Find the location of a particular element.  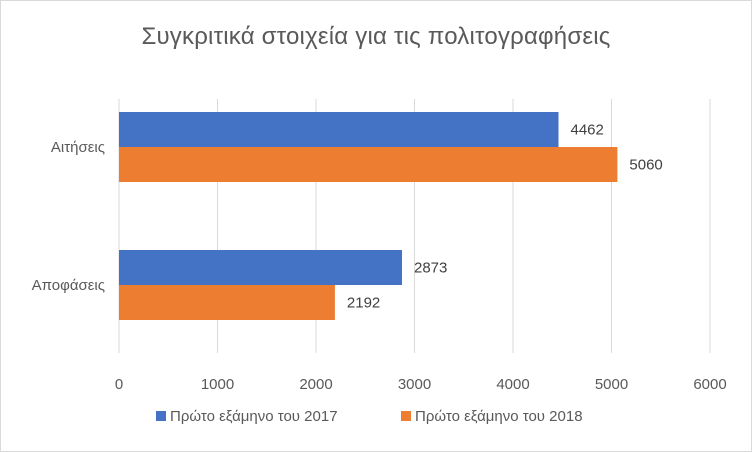

x-tick-label: 4000 is located at coordinates (512, 384).